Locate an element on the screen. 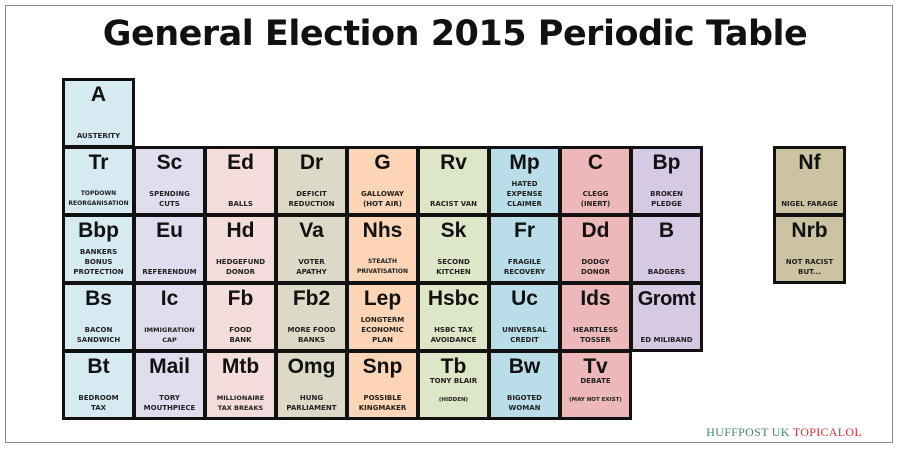  element-uc: Uc UNIVERSAL CREDIT is located at coordinates (524, 317).